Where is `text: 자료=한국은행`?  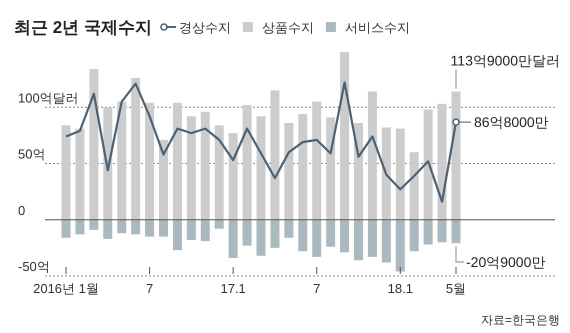 text: 자료=한국은행 is located at coordinates (520, 320).